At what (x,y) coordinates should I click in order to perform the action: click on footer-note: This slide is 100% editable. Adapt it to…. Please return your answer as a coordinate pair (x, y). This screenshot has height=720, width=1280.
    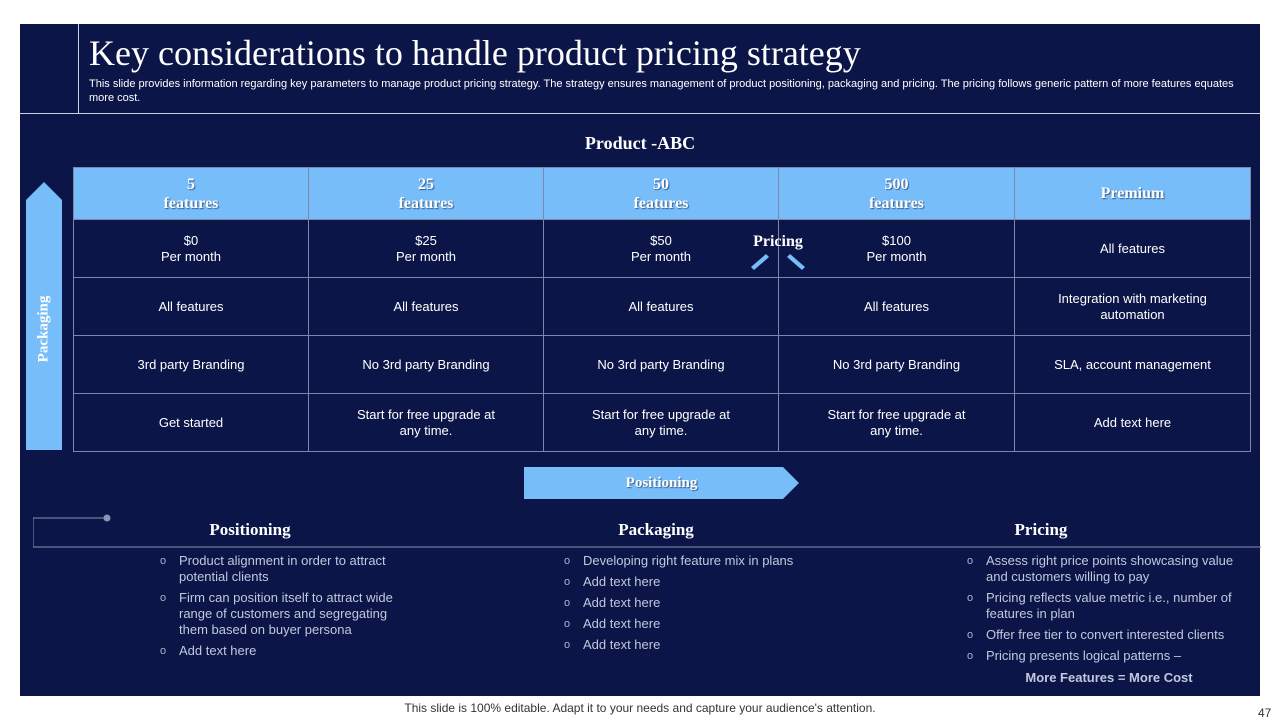
    Looking at the image, I should click on (640, 708).